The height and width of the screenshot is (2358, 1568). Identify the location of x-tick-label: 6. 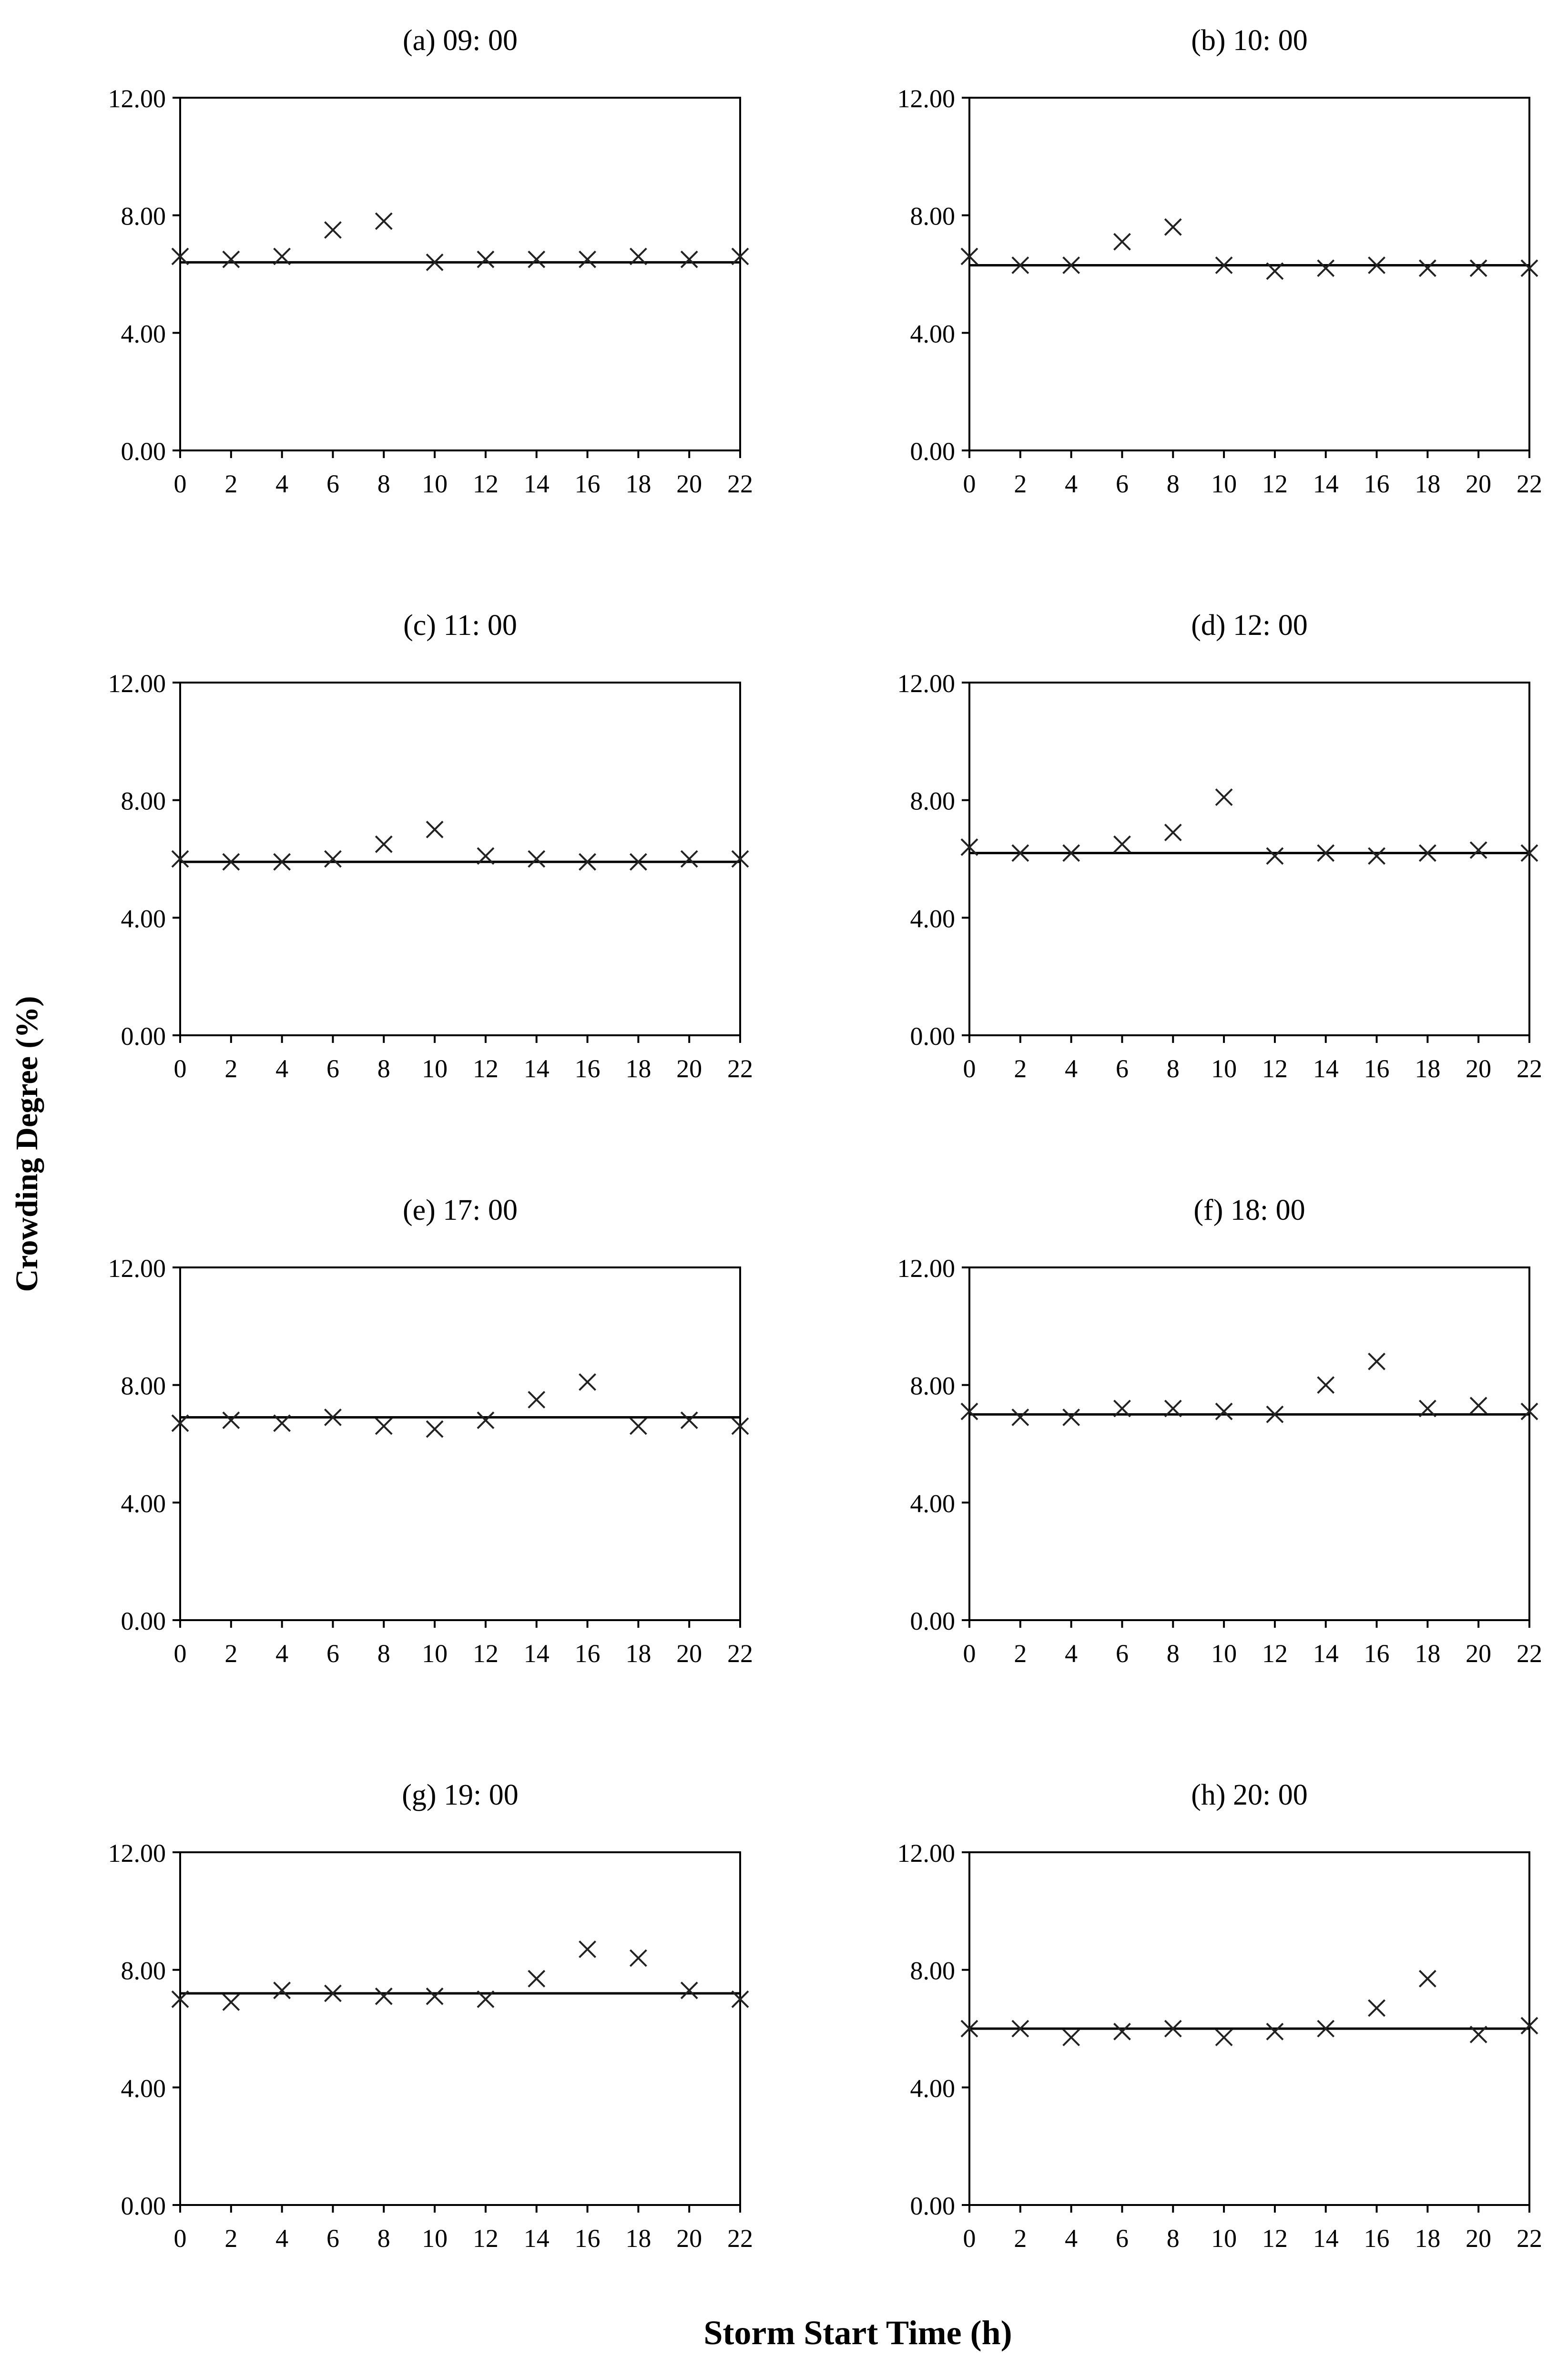
(1122, 2238).